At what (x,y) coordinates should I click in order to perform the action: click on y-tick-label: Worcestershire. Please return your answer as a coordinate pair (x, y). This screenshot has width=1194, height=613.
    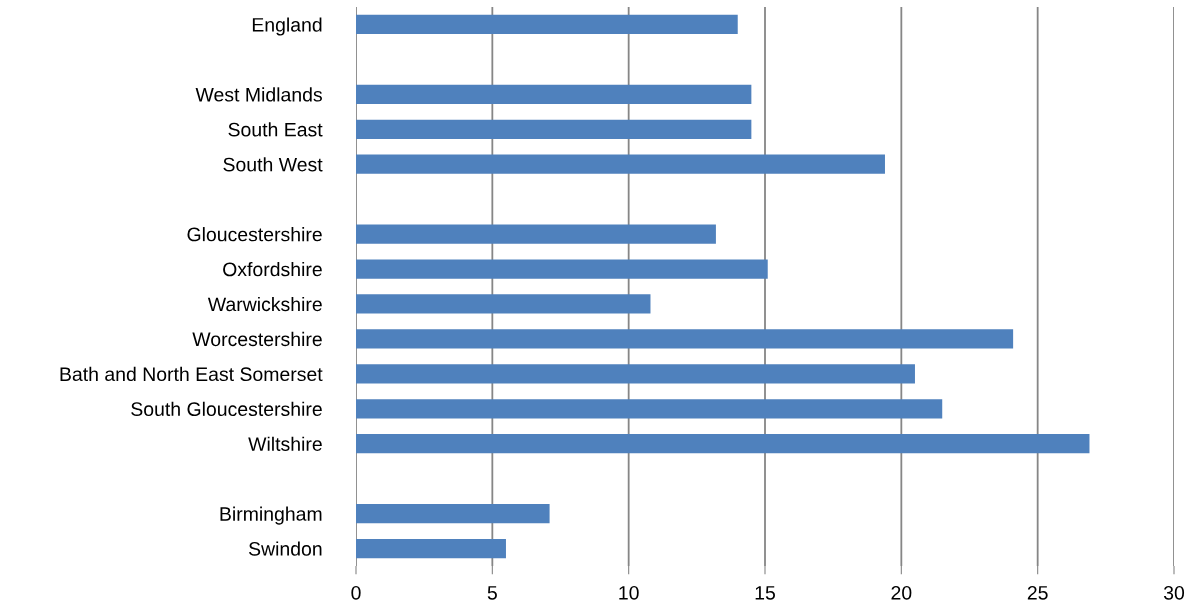
    Looking at the image, I should click on (257, 339).